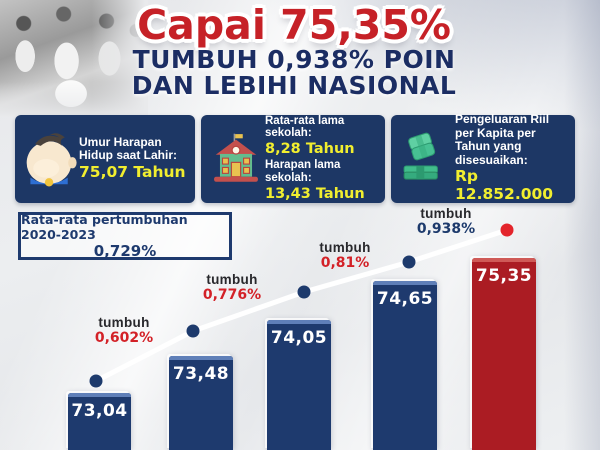  I want to click on stat-card-label: Umur Harapan Hidup saat Lahir:, so click(128, 148).